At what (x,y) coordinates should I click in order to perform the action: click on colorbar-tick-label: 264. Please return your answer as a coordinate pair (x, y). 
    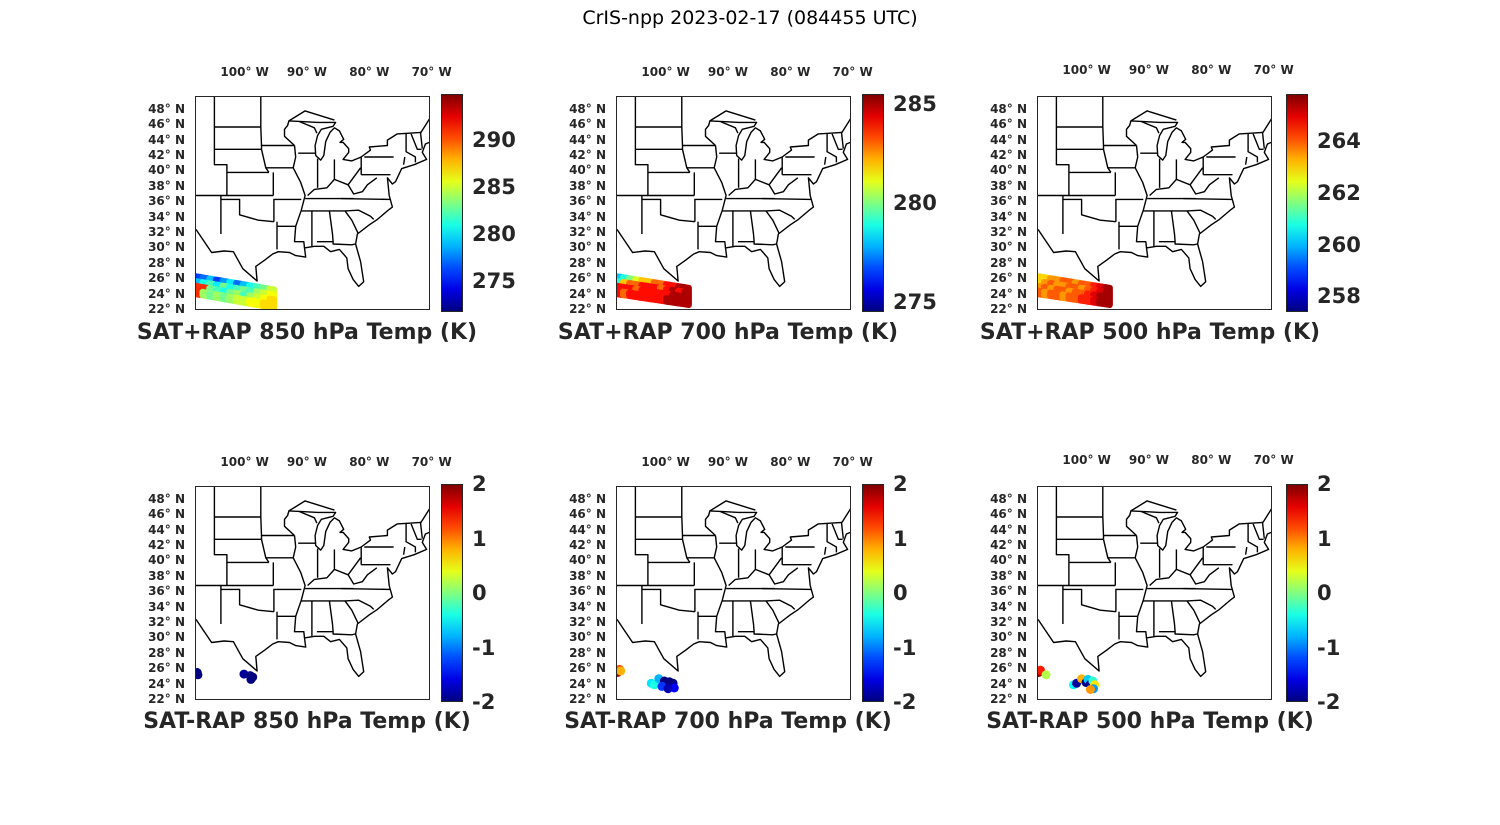
    Looking at the image, I should click on (1339, 140).